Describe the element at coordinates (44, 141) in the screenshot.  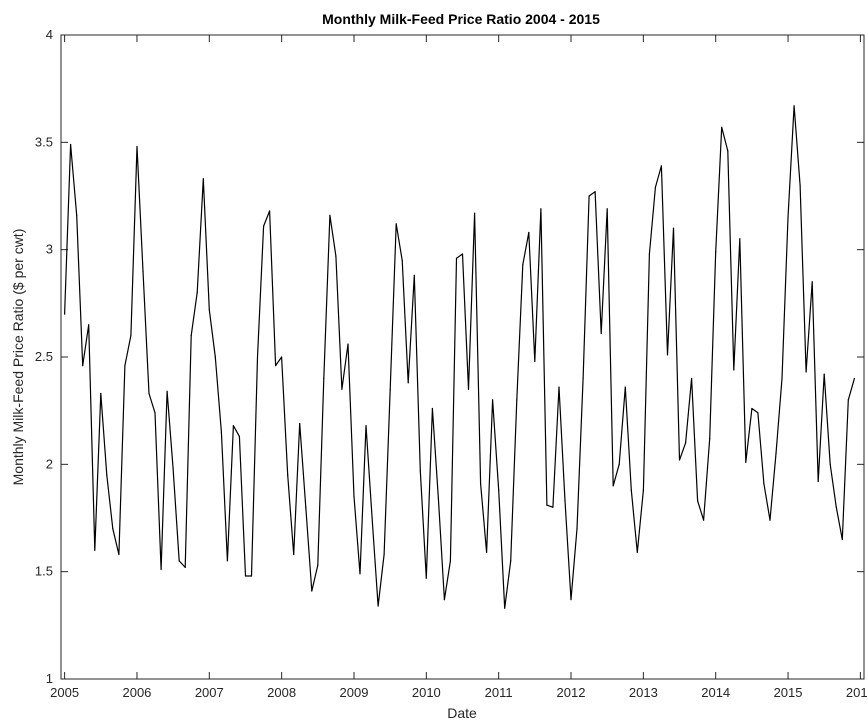
I see `y-tick-label: 3.5` at that location.